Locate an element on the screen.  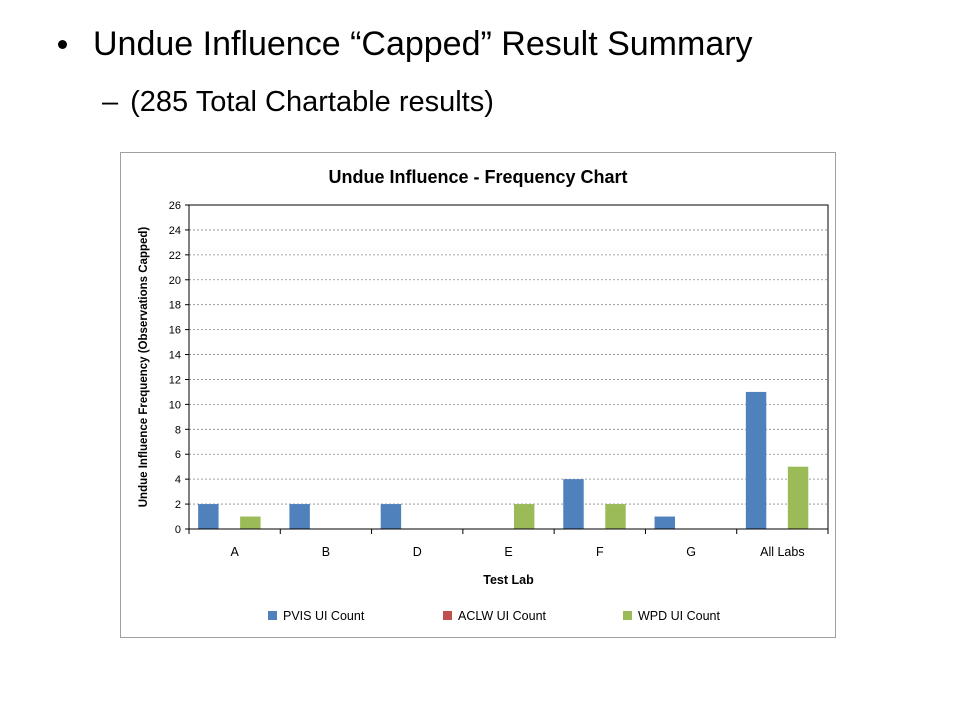
y-tick-label: 20 is located at coordinates (175, 281).